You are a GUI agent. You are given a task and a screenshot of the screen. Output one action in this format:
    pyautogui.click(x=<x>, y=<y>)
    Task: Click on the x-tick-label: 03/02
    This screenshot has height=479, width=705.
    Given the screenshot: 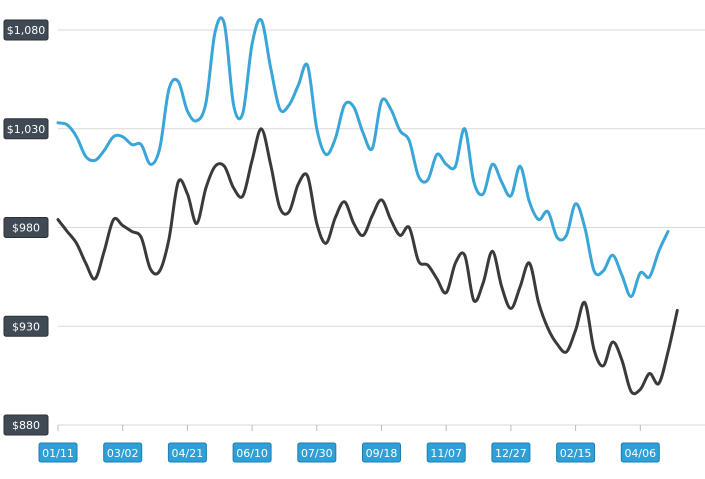 What is the action you would take?
    pyautogui.click(x=123, y=452)
    